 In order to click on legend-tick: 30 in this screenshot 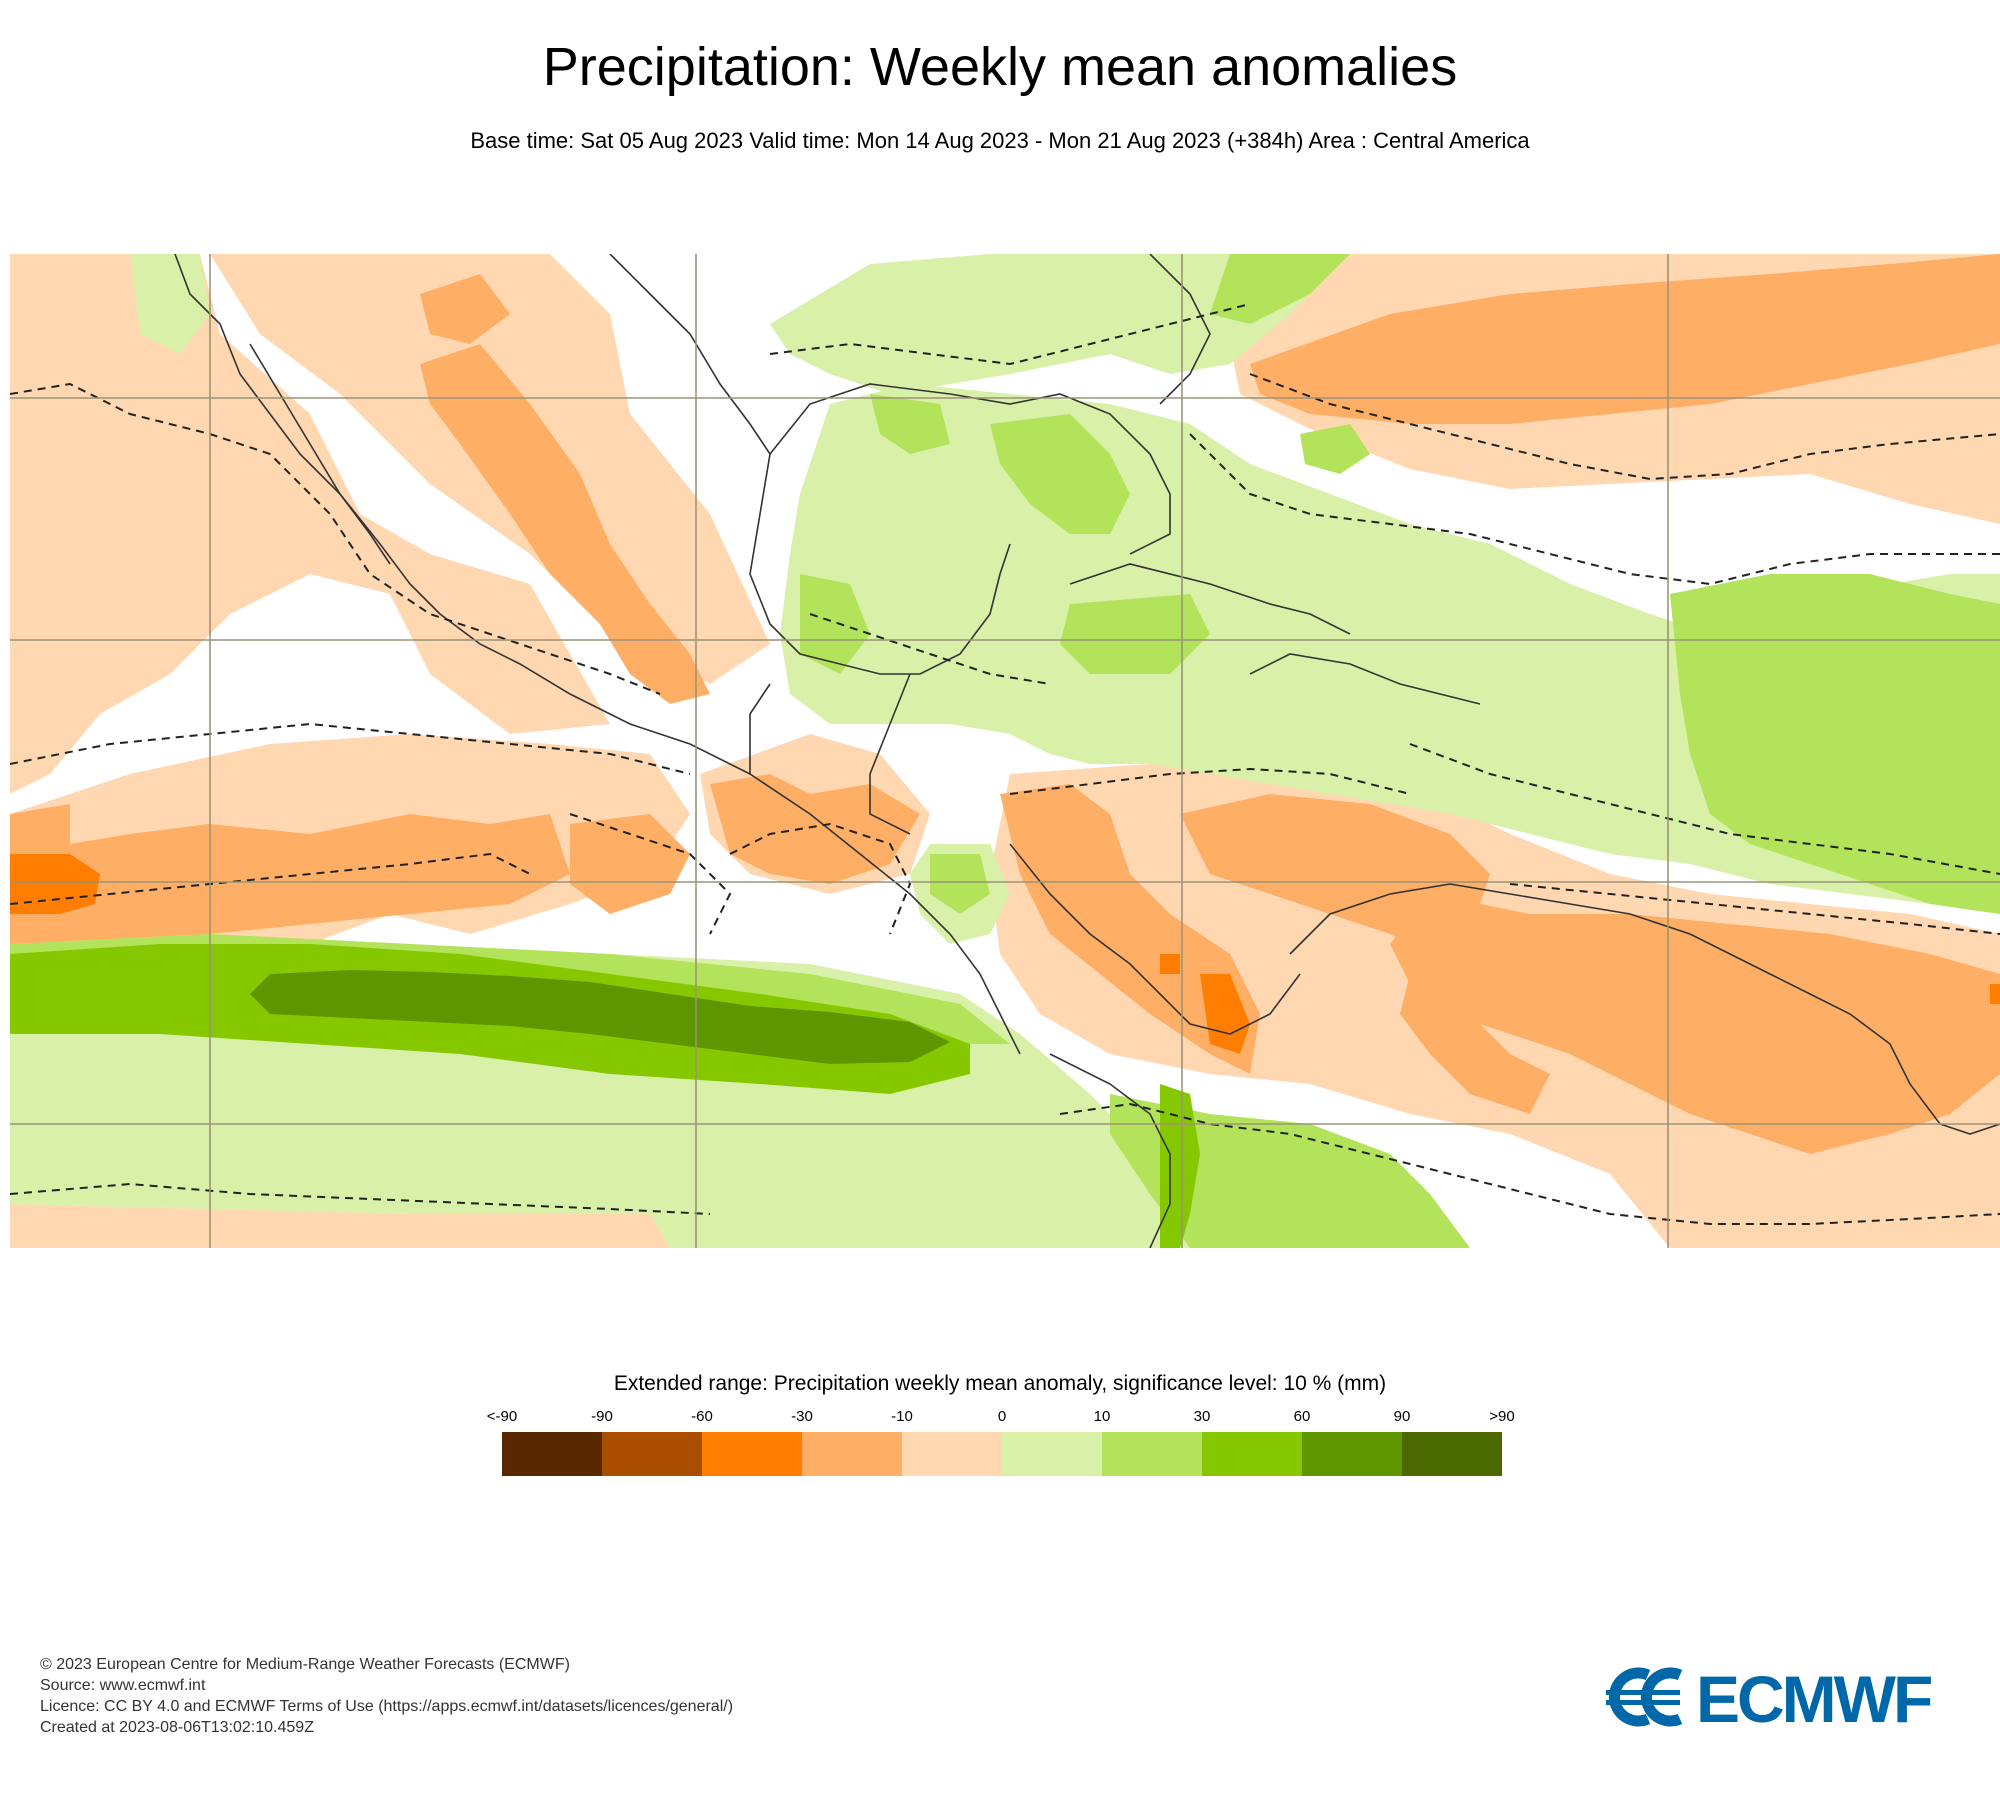, I will do `click(1202, 1416)`.